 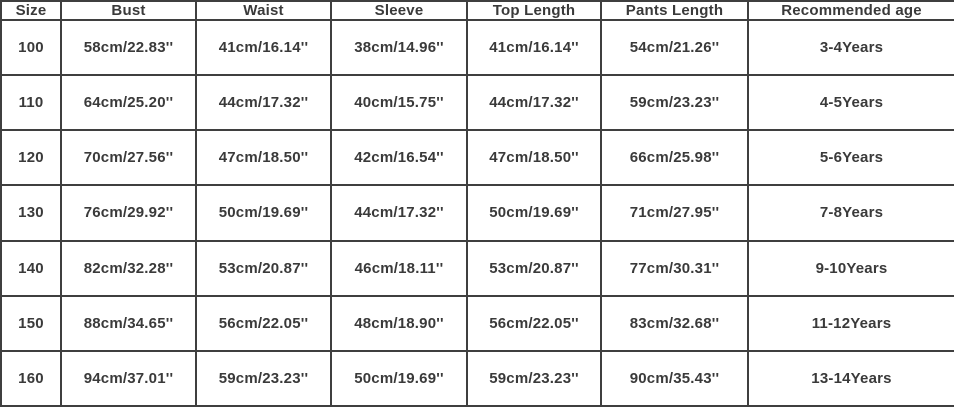 I want to click on recommended-age-cell: 4-5Years, so click(x=850, y=103).